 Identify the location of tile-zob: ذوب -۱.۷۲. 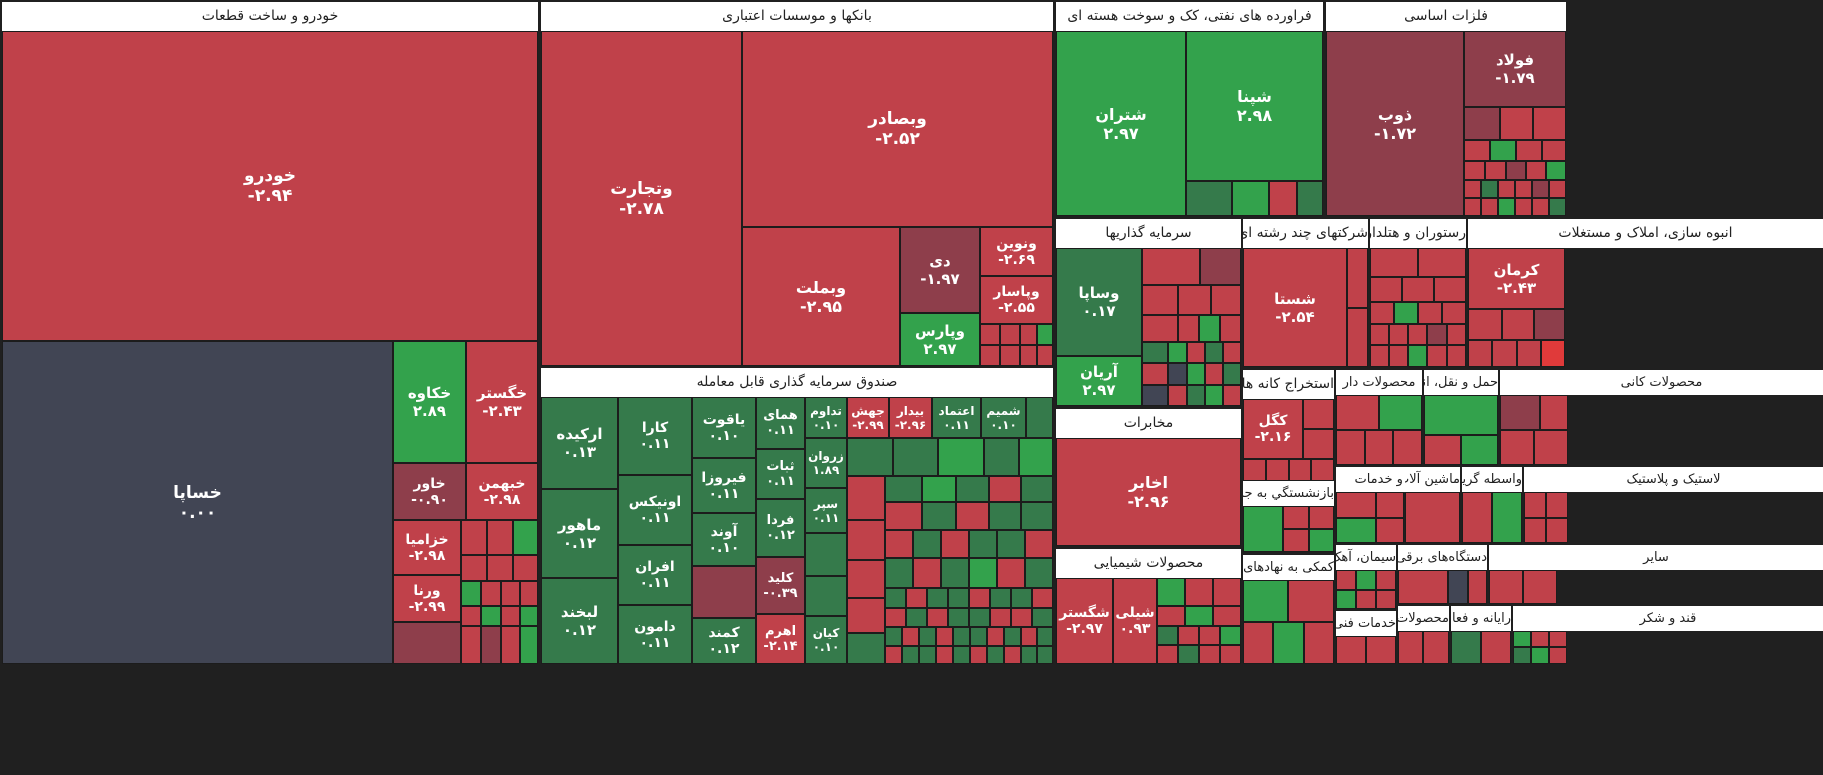
(1395, 123).